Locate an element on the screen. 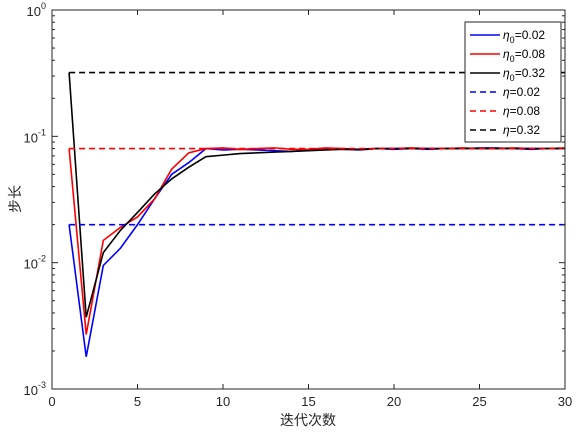 This screenshot has height=433, width=576. x-tick-label: 15 is located at coordinates (308, 401).